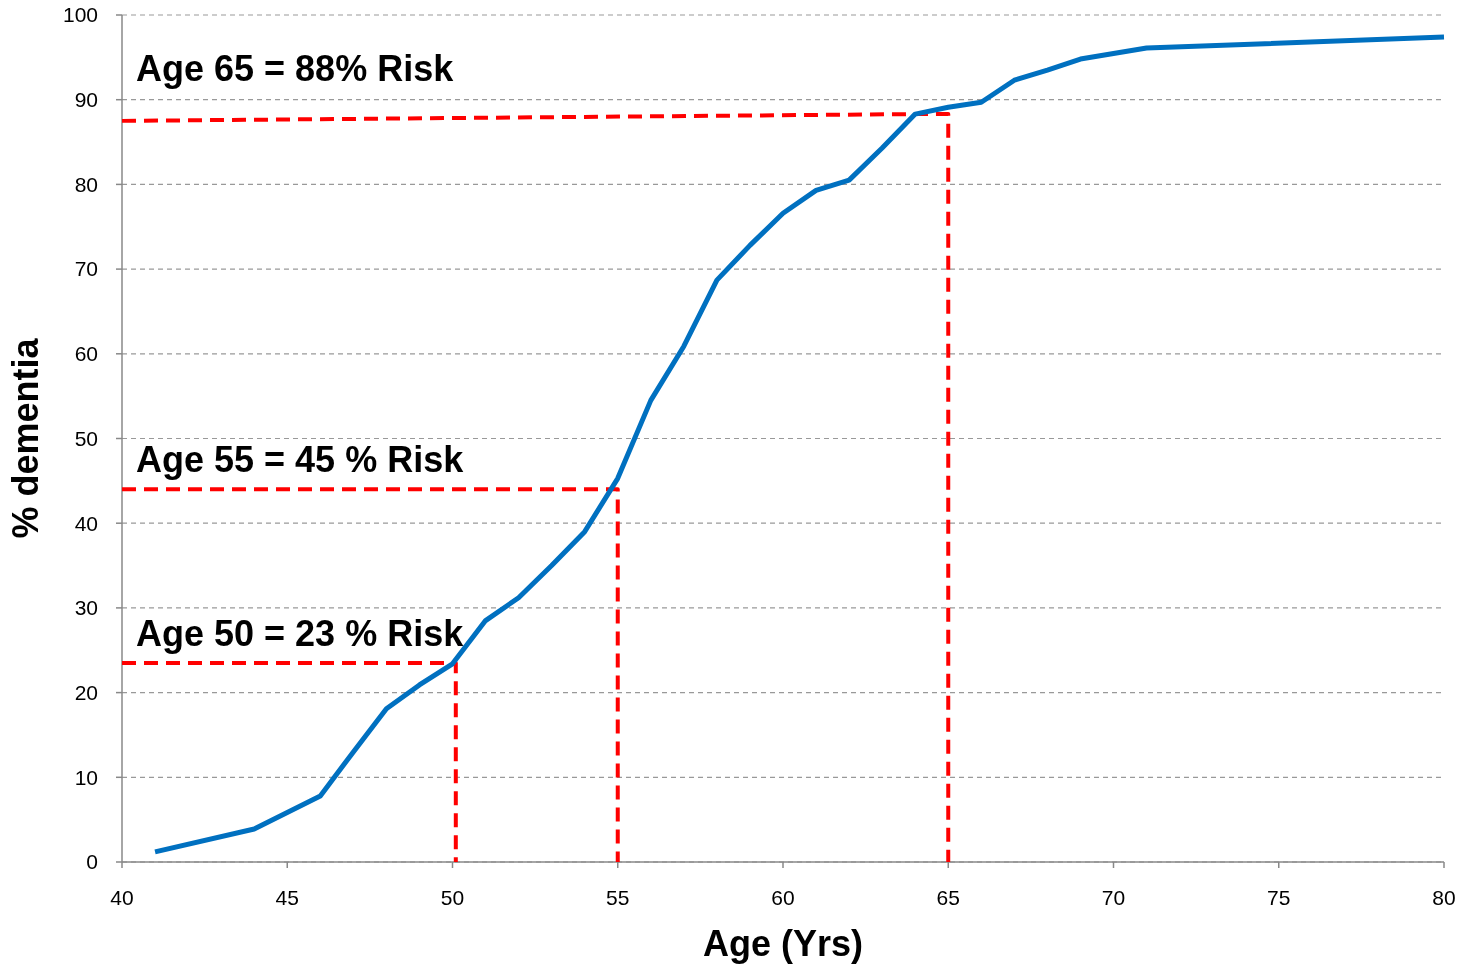 This screenshot has width=1461, height=966. What do you see at coordinates (25, 438) in the screenshot?
I see `y-axis-title: % dementia` at bounding box center [25, 438].